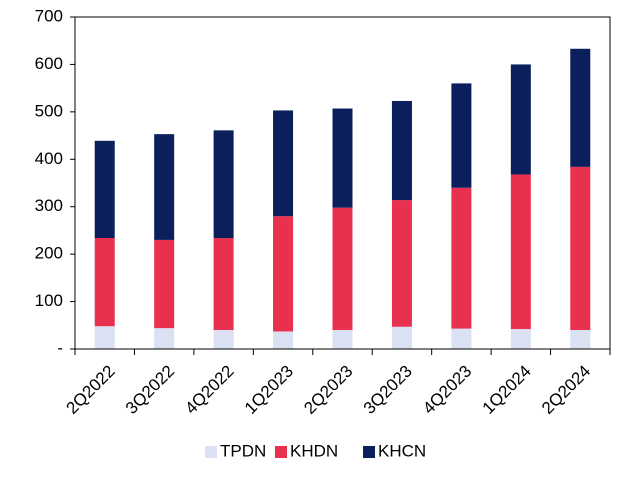  I want to click on y-tick-label: 300, so click(49, 205).